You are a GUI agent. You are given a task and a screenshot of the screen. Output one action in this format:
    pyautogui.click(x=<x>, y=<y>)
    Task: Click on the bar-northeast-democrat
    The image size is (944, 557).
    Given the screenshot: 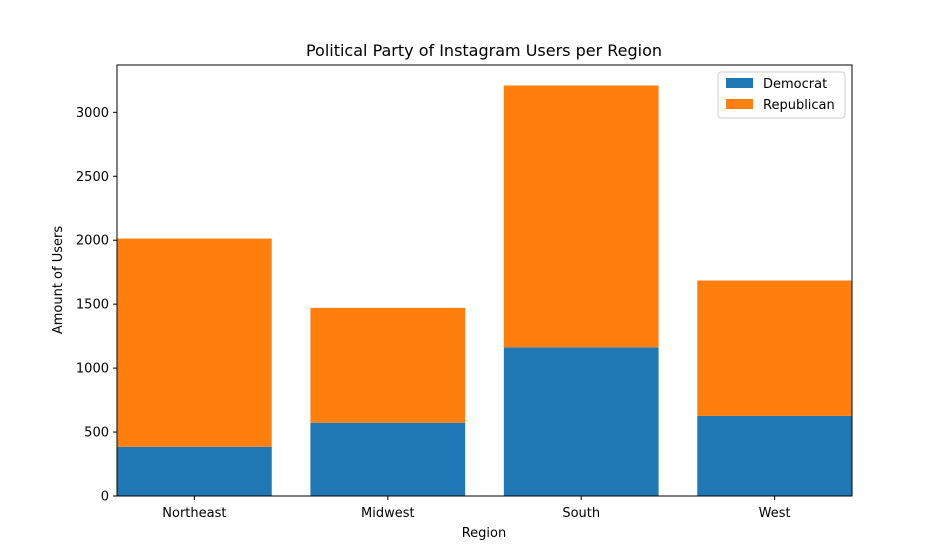 What is the action you would take?
    pyautogui.click(x=194, y=471)
    